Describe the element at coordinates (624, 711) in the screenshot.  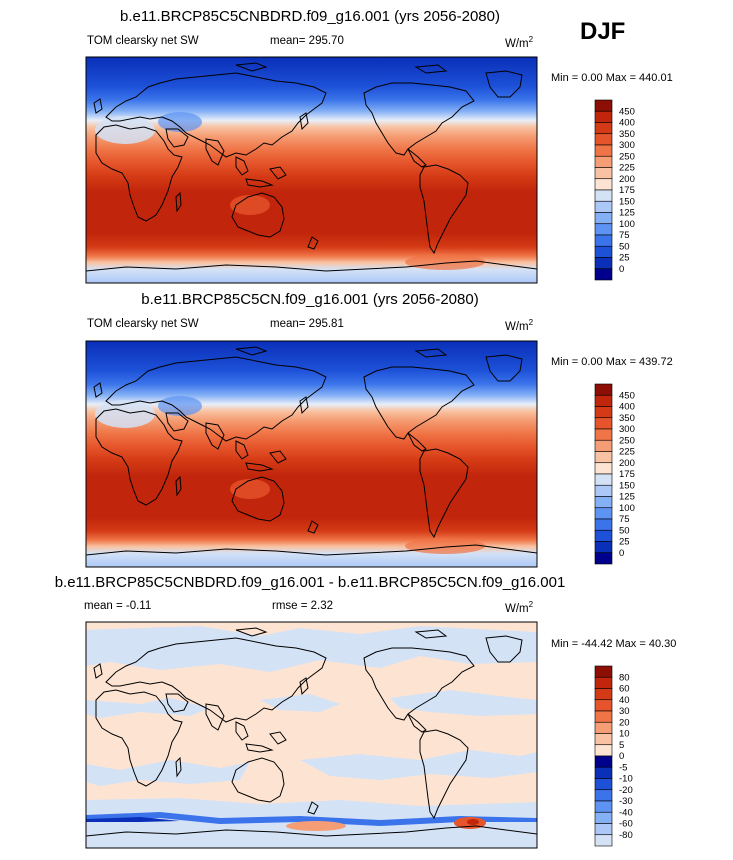
I see `colorbar-tick-label: 30` at that location.